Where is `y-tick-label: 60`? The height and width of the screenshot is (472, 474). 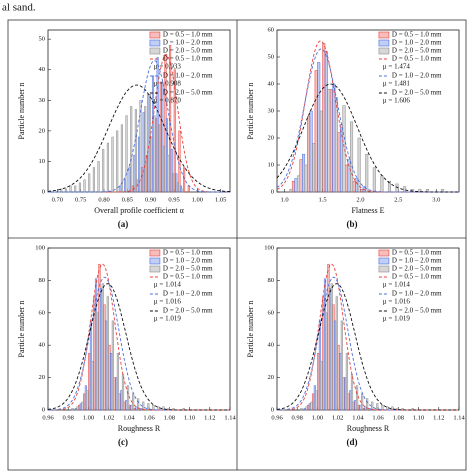 y-tick-label: 60 is located at coordinates (271, 312).